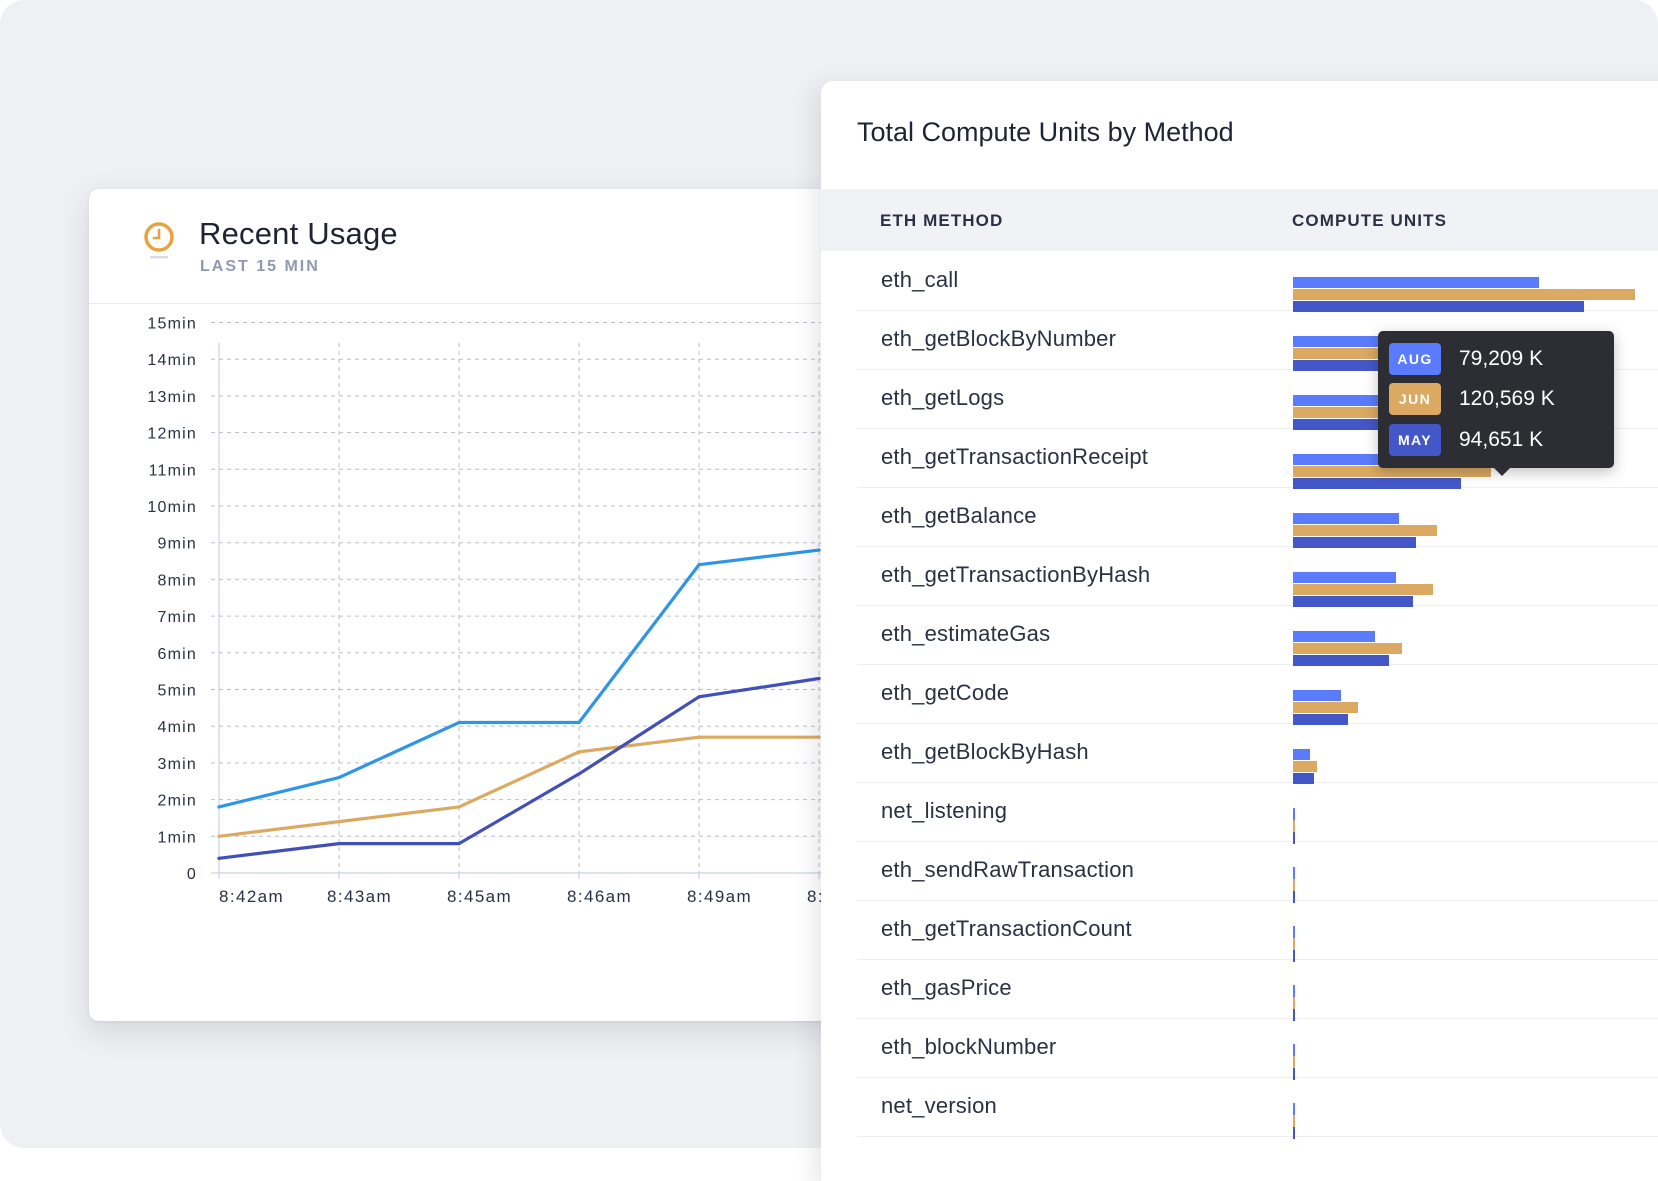  What do you see at coordinates (1006, 928) in the screenshot?
I see `method-label: eth_getTransactionCount` at bounding box center [1006, 928].